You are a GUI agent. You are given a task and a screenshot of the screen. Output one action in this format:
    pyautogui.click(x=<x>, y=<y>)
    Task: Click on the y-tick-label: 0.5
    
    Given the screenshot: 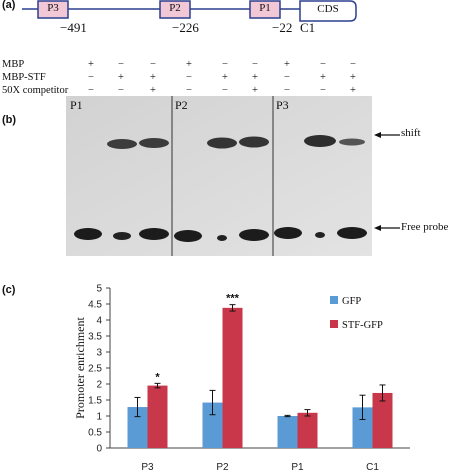 What is the action you would take?
    pyautogui.click(x=95, y=433)
    